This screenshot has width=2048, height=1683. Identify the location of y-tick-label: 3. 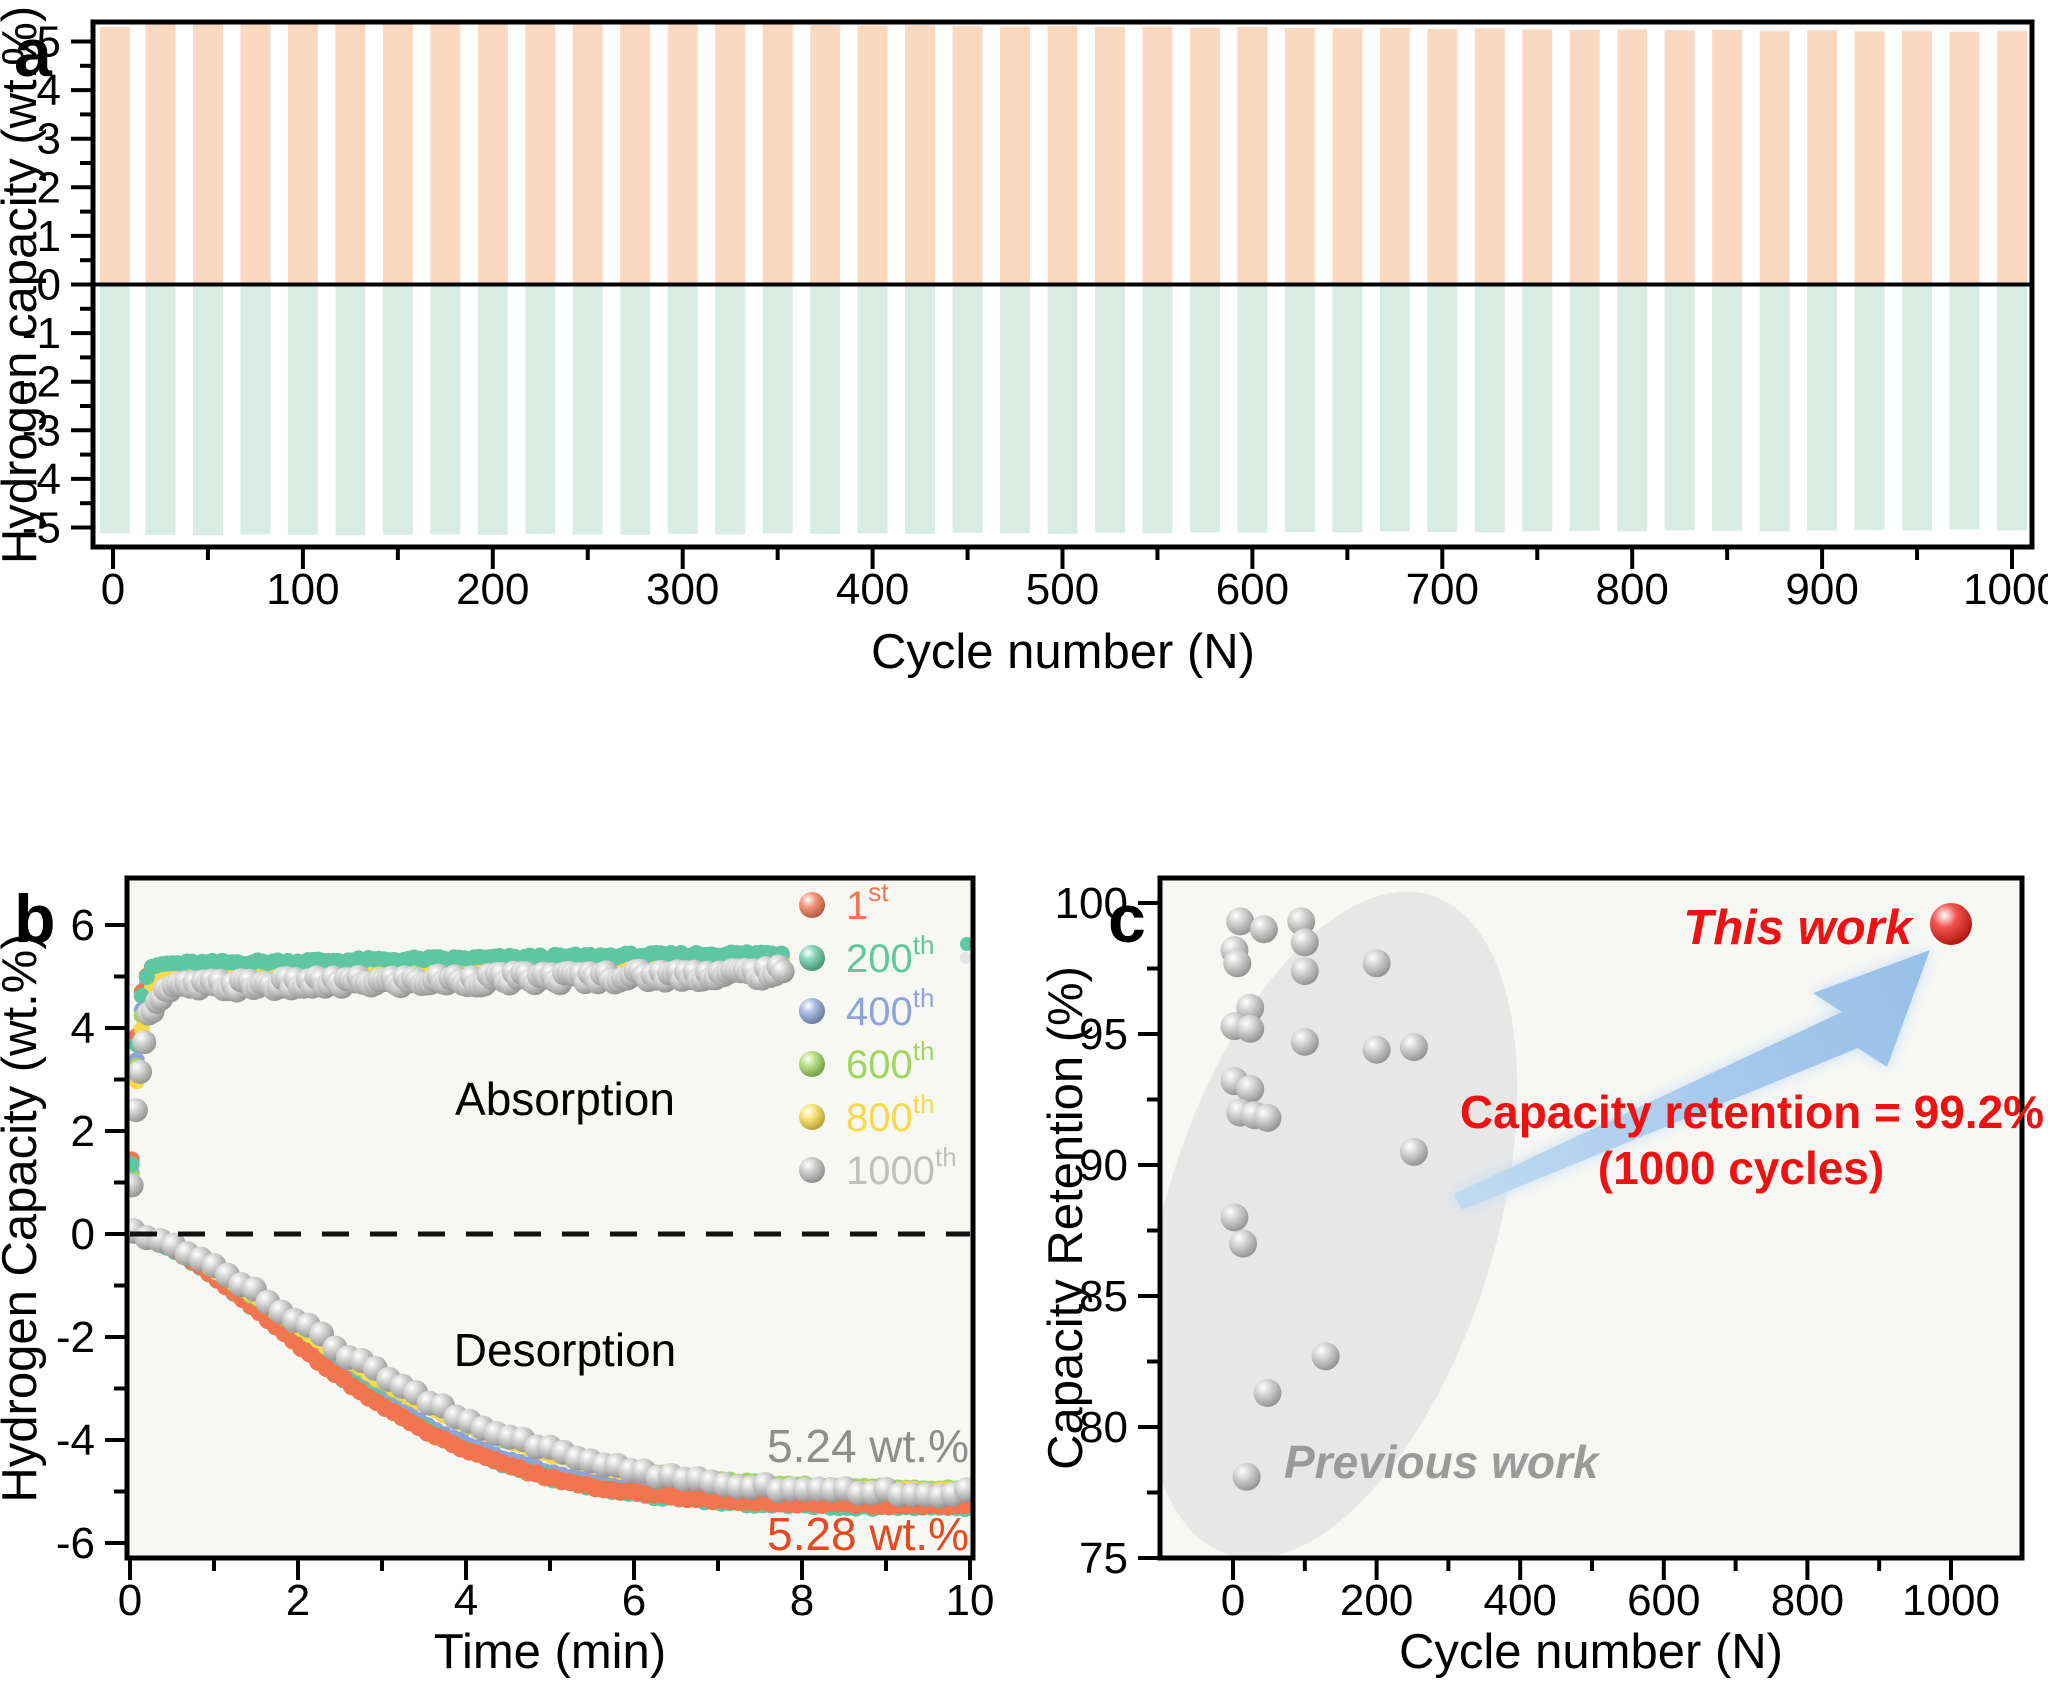
(49, 139).